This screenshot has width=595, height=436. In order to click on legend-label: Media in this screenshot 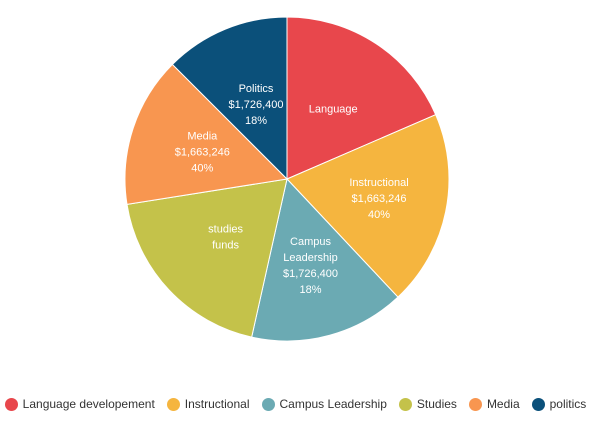, I will do `click(503, 404)`.